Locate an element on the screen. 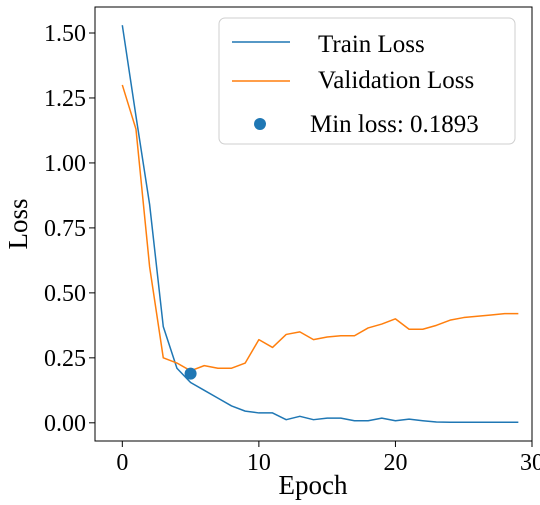 The image size is (540, 505). legend-label-train: Train Loss is located at coordinates (371, 44).